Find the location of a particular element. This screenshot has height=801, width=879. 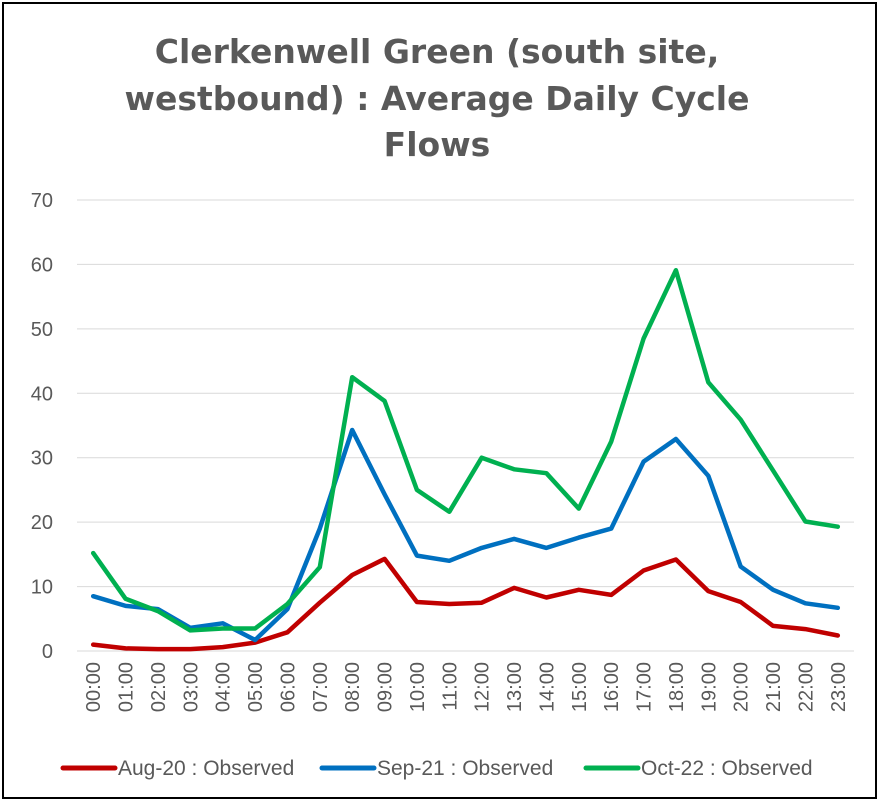

y-tick-label: 30 is located at coordinates (42, 459).